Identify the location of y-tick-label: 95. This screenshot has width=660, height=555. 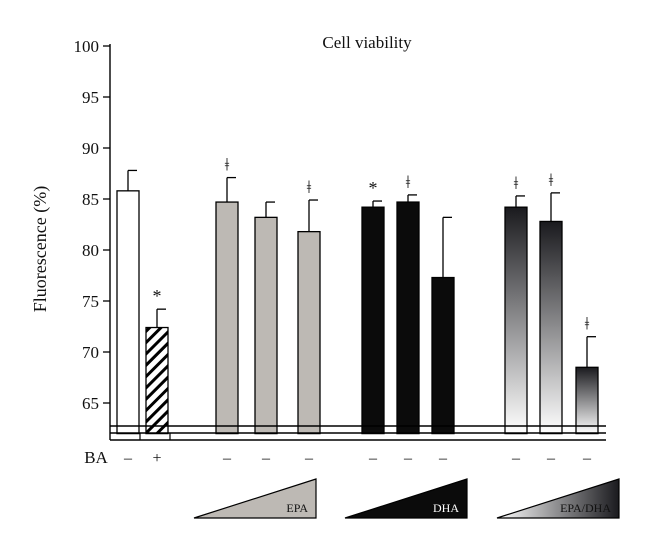
(90, 97).